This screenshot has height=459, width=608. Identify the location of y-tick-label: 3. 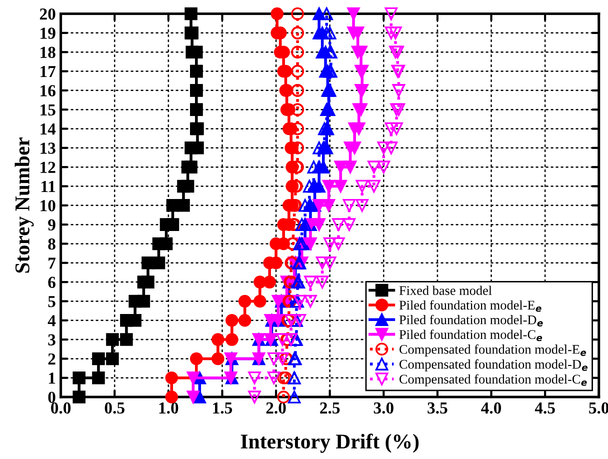
(52, 340).